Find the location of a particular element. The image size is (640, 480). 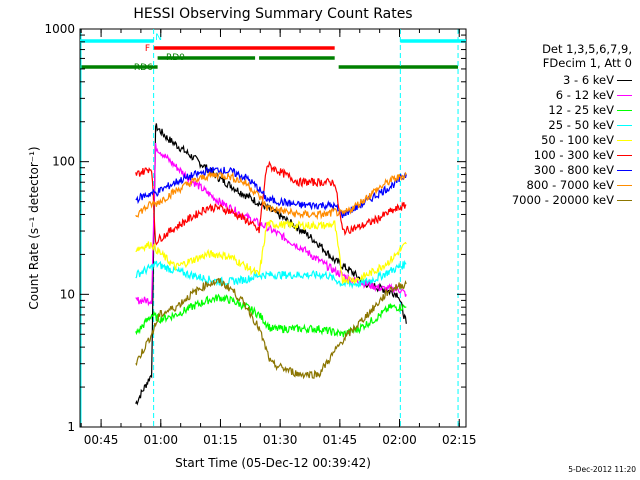

legend-item: 6 - 12 keV is located at coordinates (594, 95).